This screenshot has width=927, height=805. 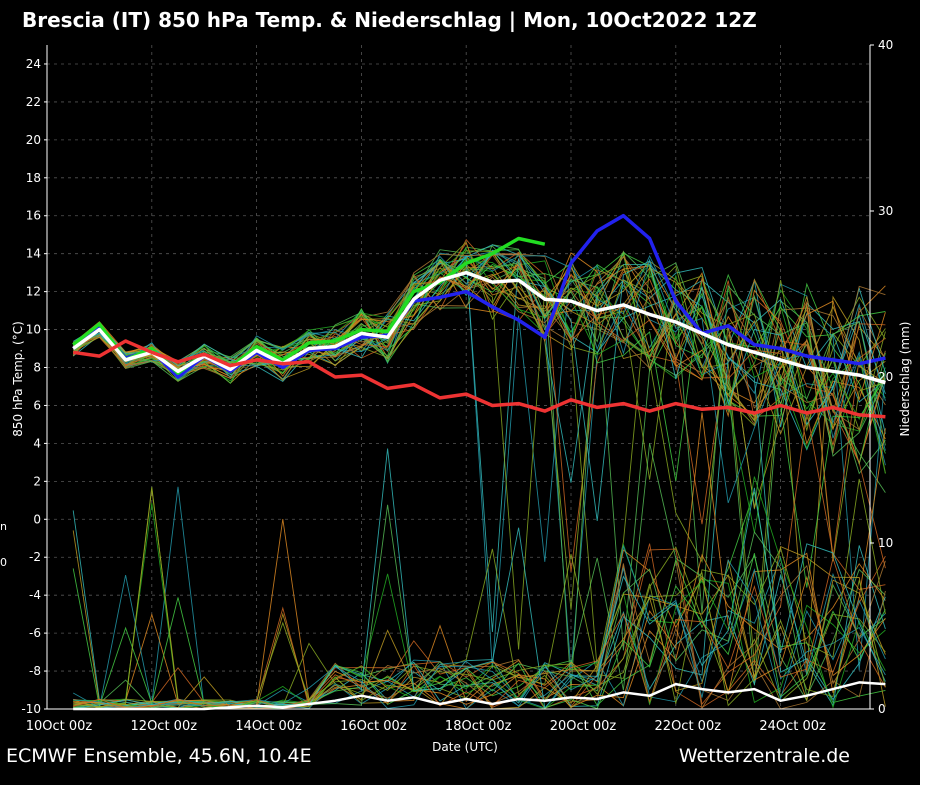 What do you see at coordinates (35, 595) in the screenshot?
I see `y-tick-label: -4` at bounding box center [35, 595].